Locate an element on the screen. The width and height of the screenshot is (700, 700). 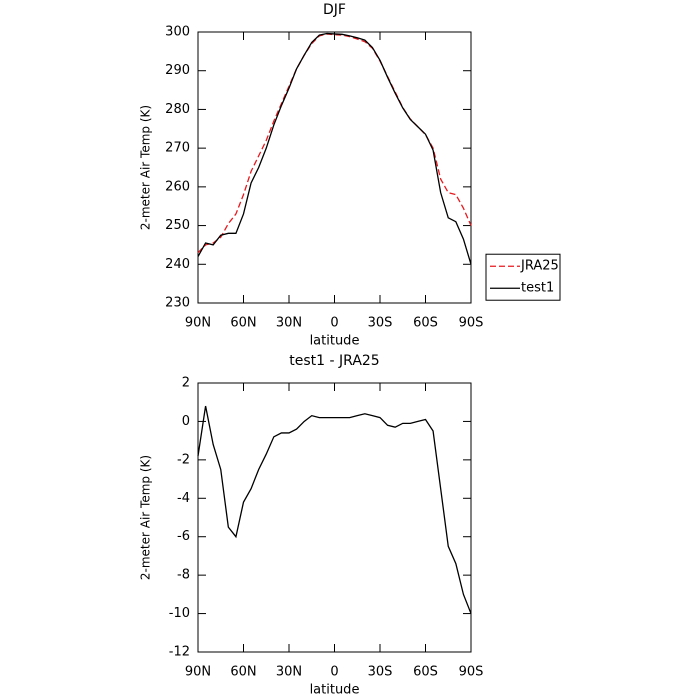
chart-title: test1 - JRA25 is located at coordinates (334, 361).